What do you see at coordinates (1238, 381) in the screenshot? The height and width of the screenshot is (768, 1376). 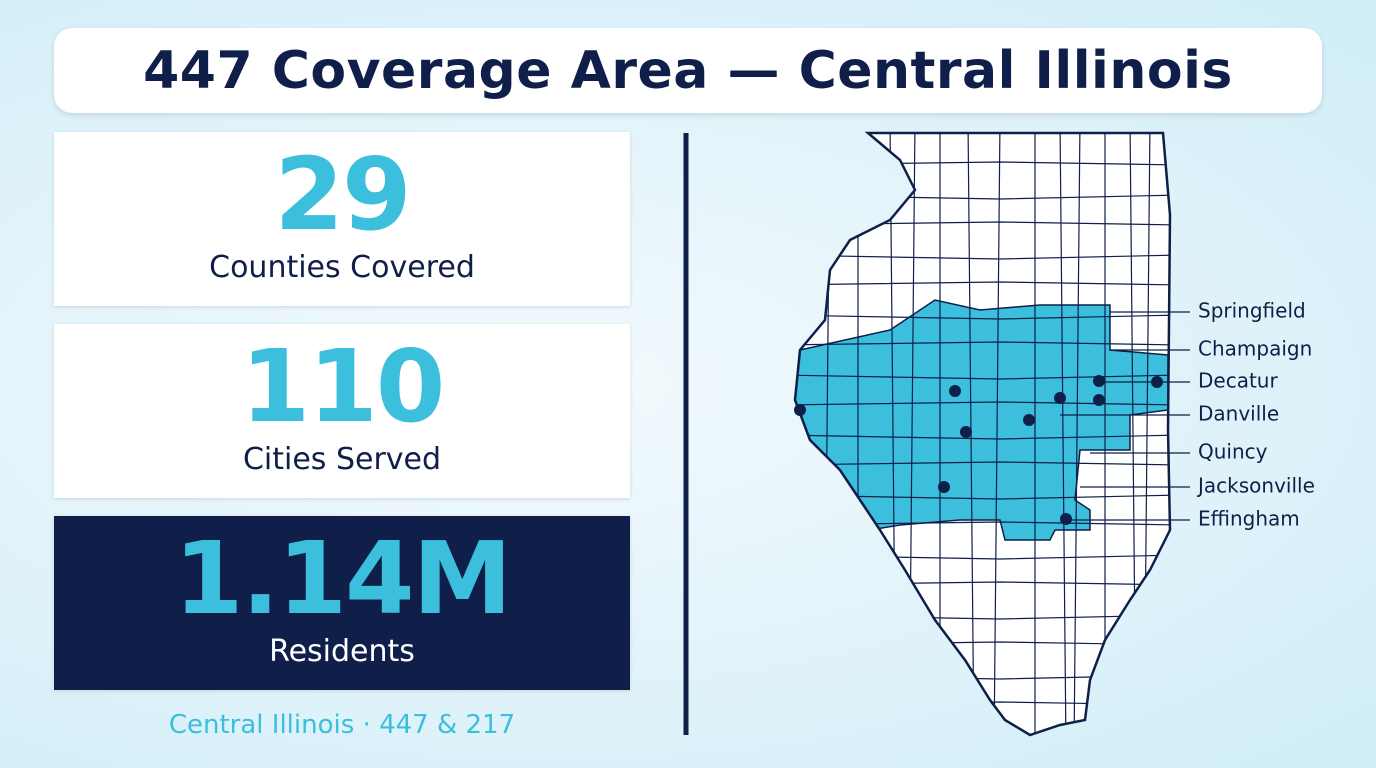 I see `city-label: Decatur` at bounding box center [1238, 381].